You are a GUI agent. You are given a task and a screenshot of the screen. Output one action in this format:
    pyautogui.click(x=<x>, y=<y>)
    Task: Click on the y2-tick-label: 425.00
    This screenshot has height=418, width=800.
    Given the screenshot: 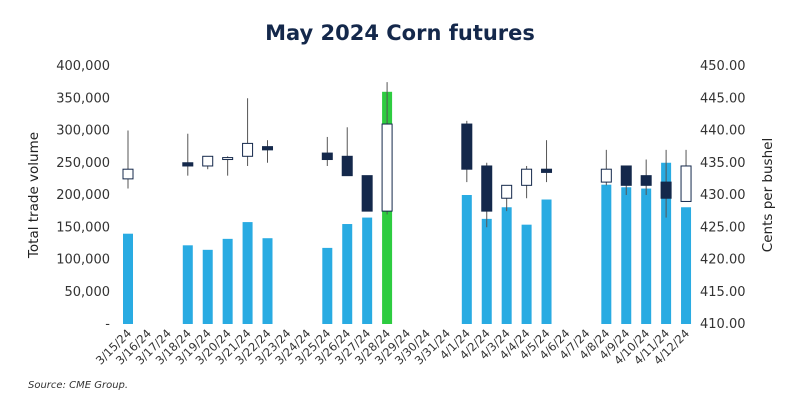 What is the action you would take?
    pyautogui.click(x=723, y=227)
    